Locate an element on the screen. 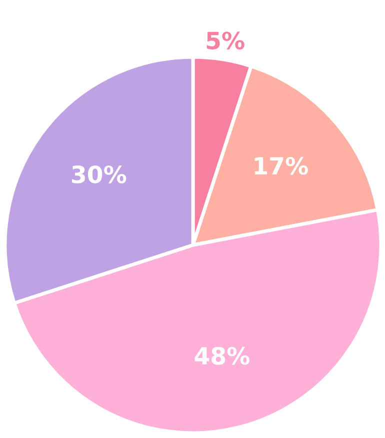 Image resolution: width=385 pixels, height=438 pixels. data-label: 30% is located at coordinates (99, 174).